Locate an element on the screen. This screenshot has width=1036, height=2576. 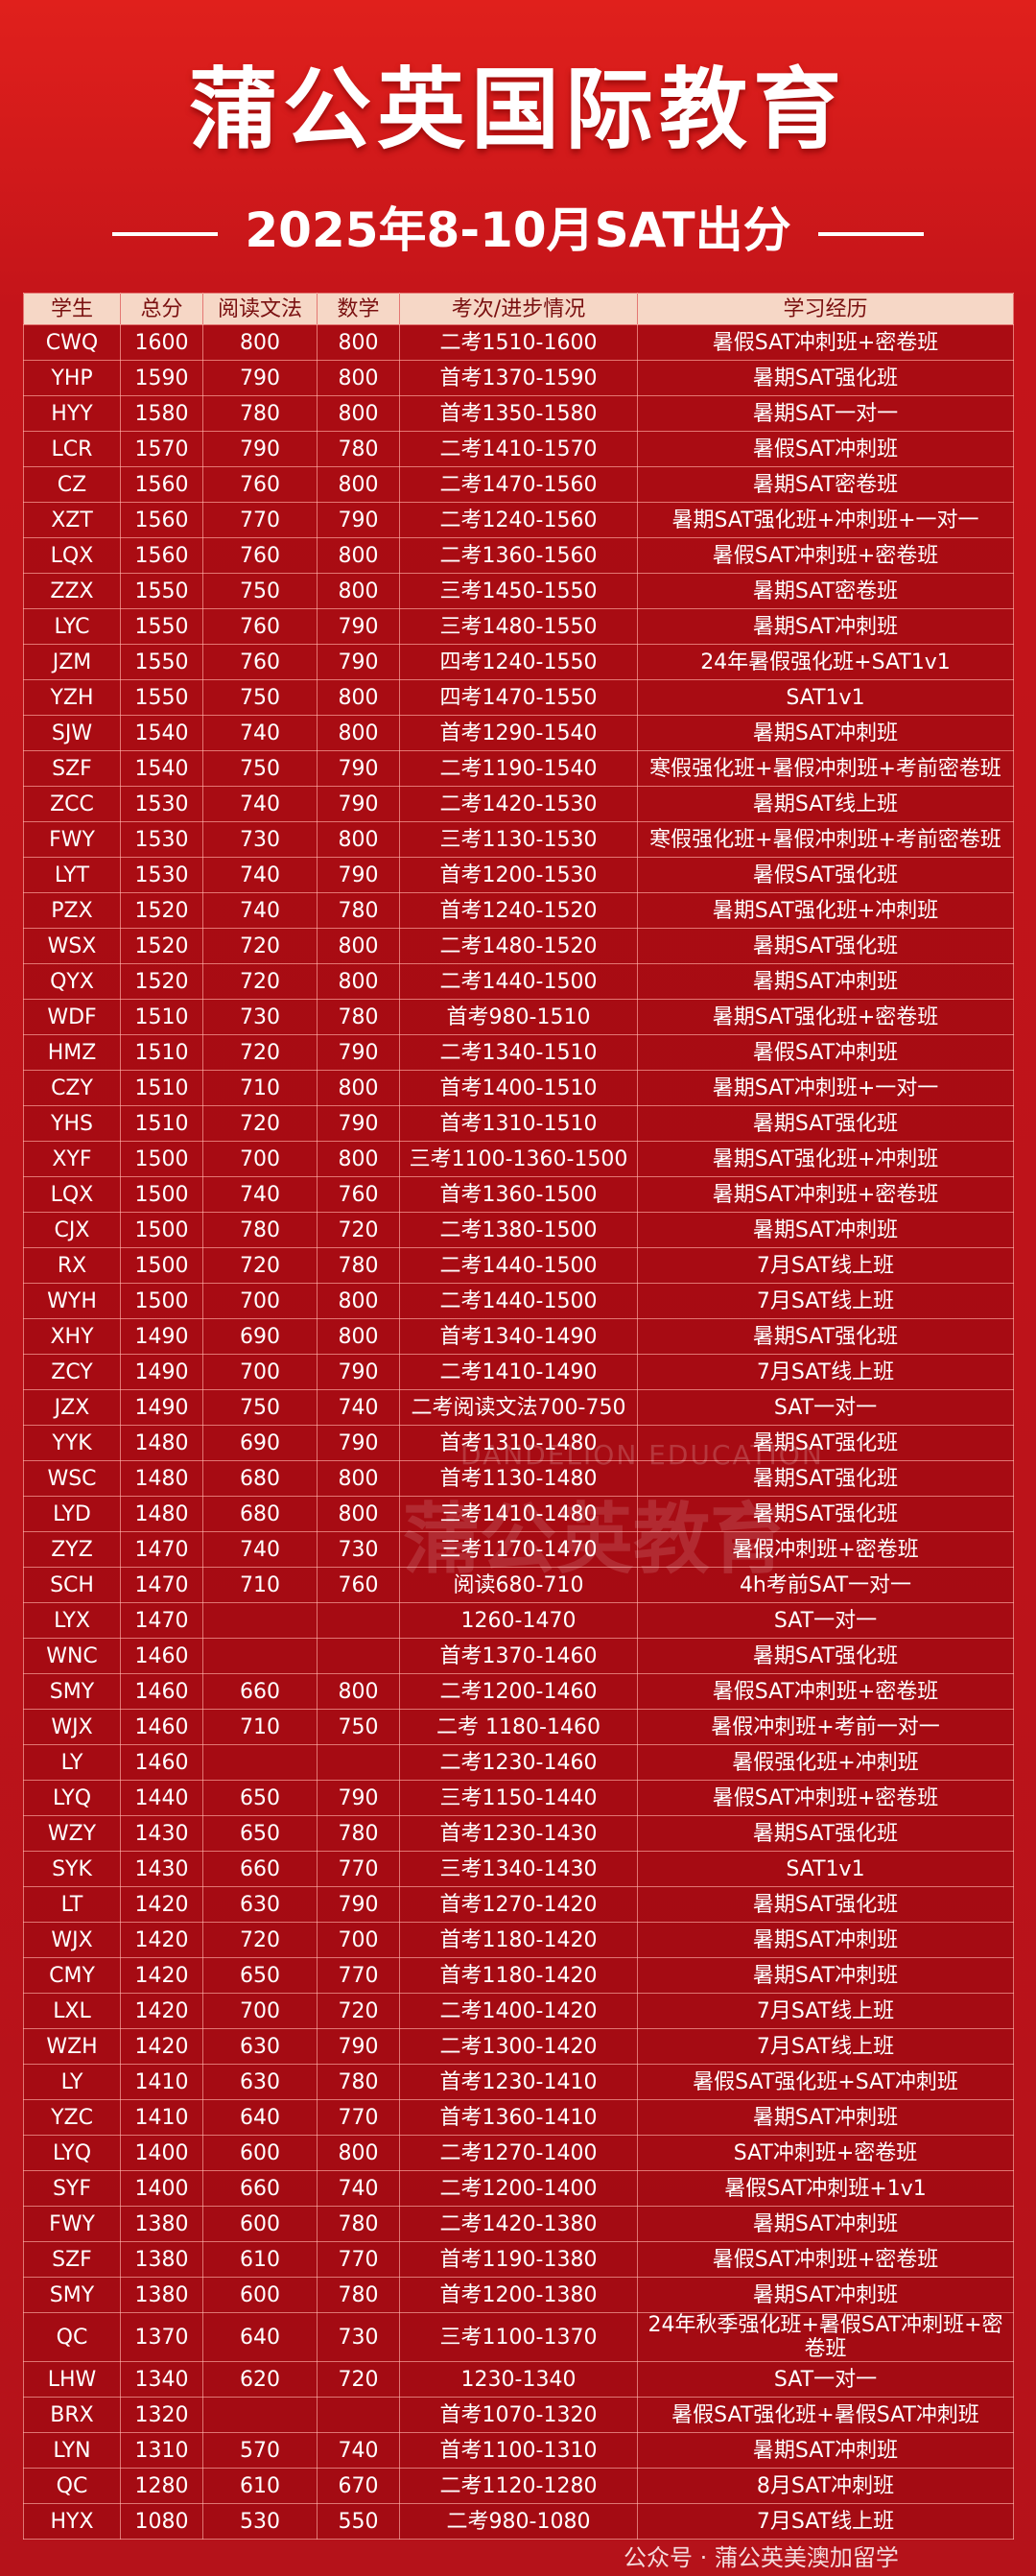
table-cell: QC is located at coordinates (72, 2486).